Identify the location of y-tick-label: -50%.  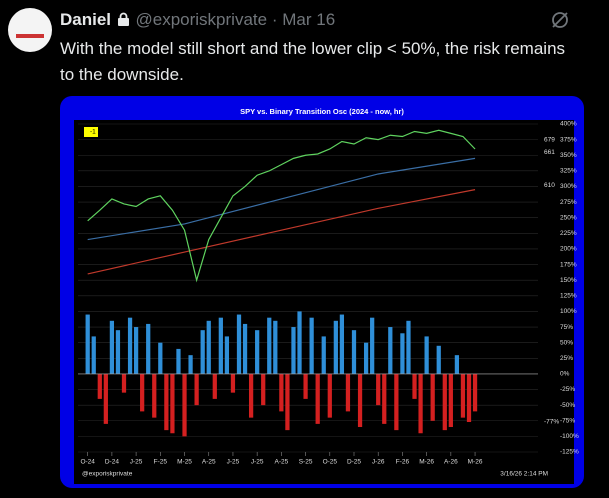
(567, 405).